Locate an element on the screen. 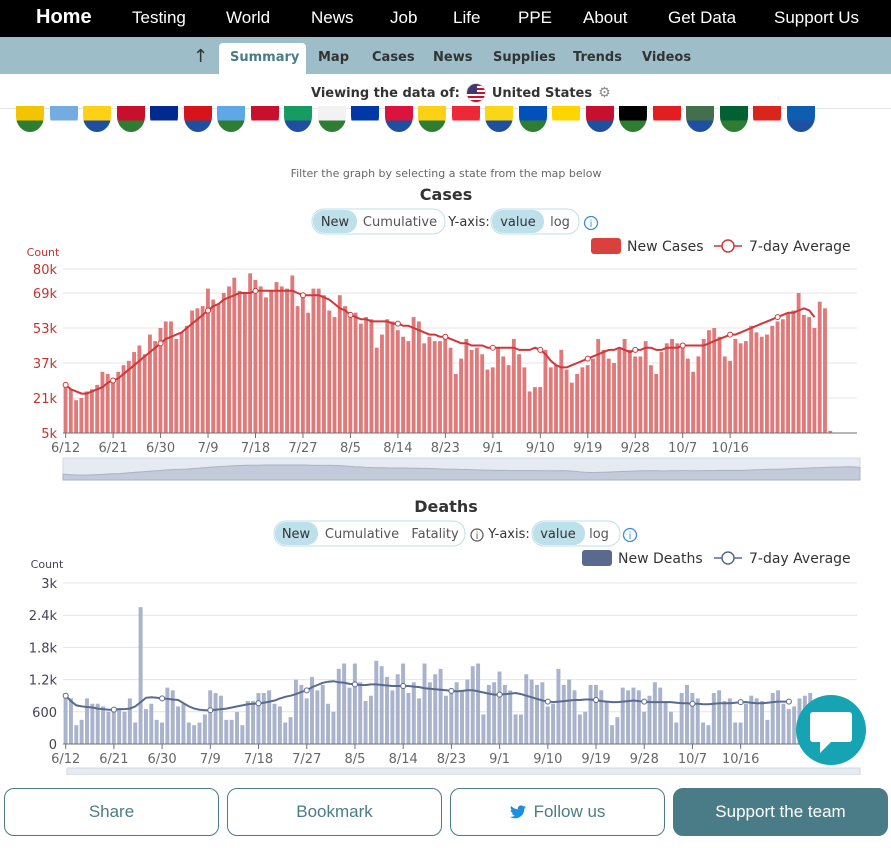  nav-ppe: PPE is located at coordinates (535, 17).